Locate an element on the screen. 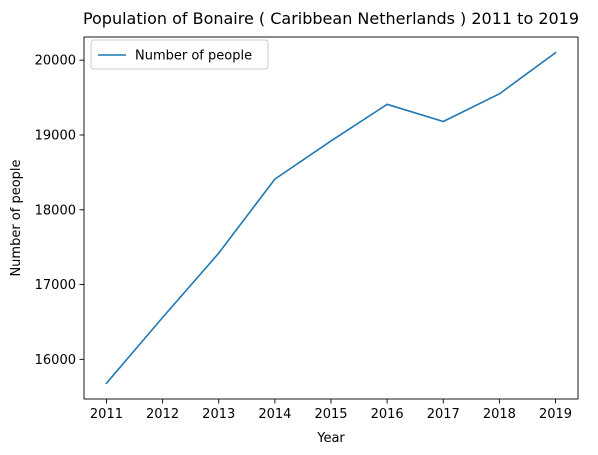 The width and height of the screenshot is (598, 455). y-tick-label: 16000 is located at coordinates (55, 360).